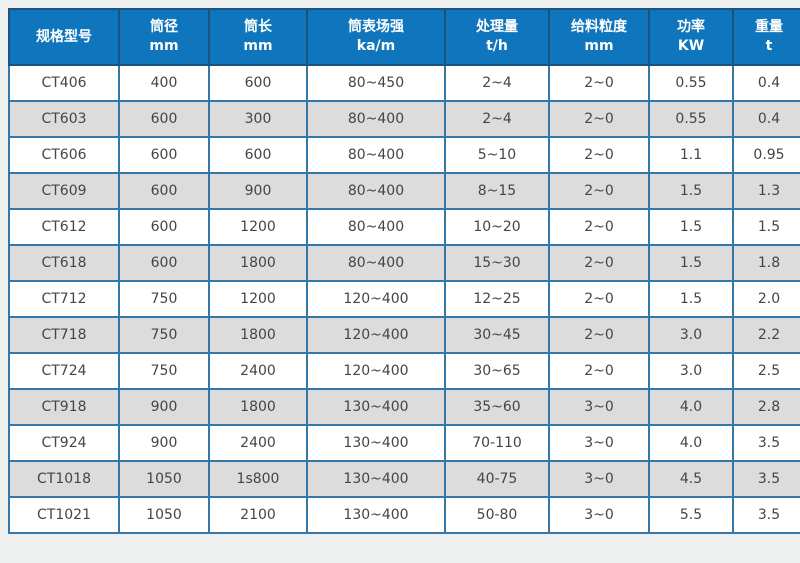 The width and height of the screenshot is (800, 563). I want to click on column-header-diameter: 筒径 mm, so click(164, 37).